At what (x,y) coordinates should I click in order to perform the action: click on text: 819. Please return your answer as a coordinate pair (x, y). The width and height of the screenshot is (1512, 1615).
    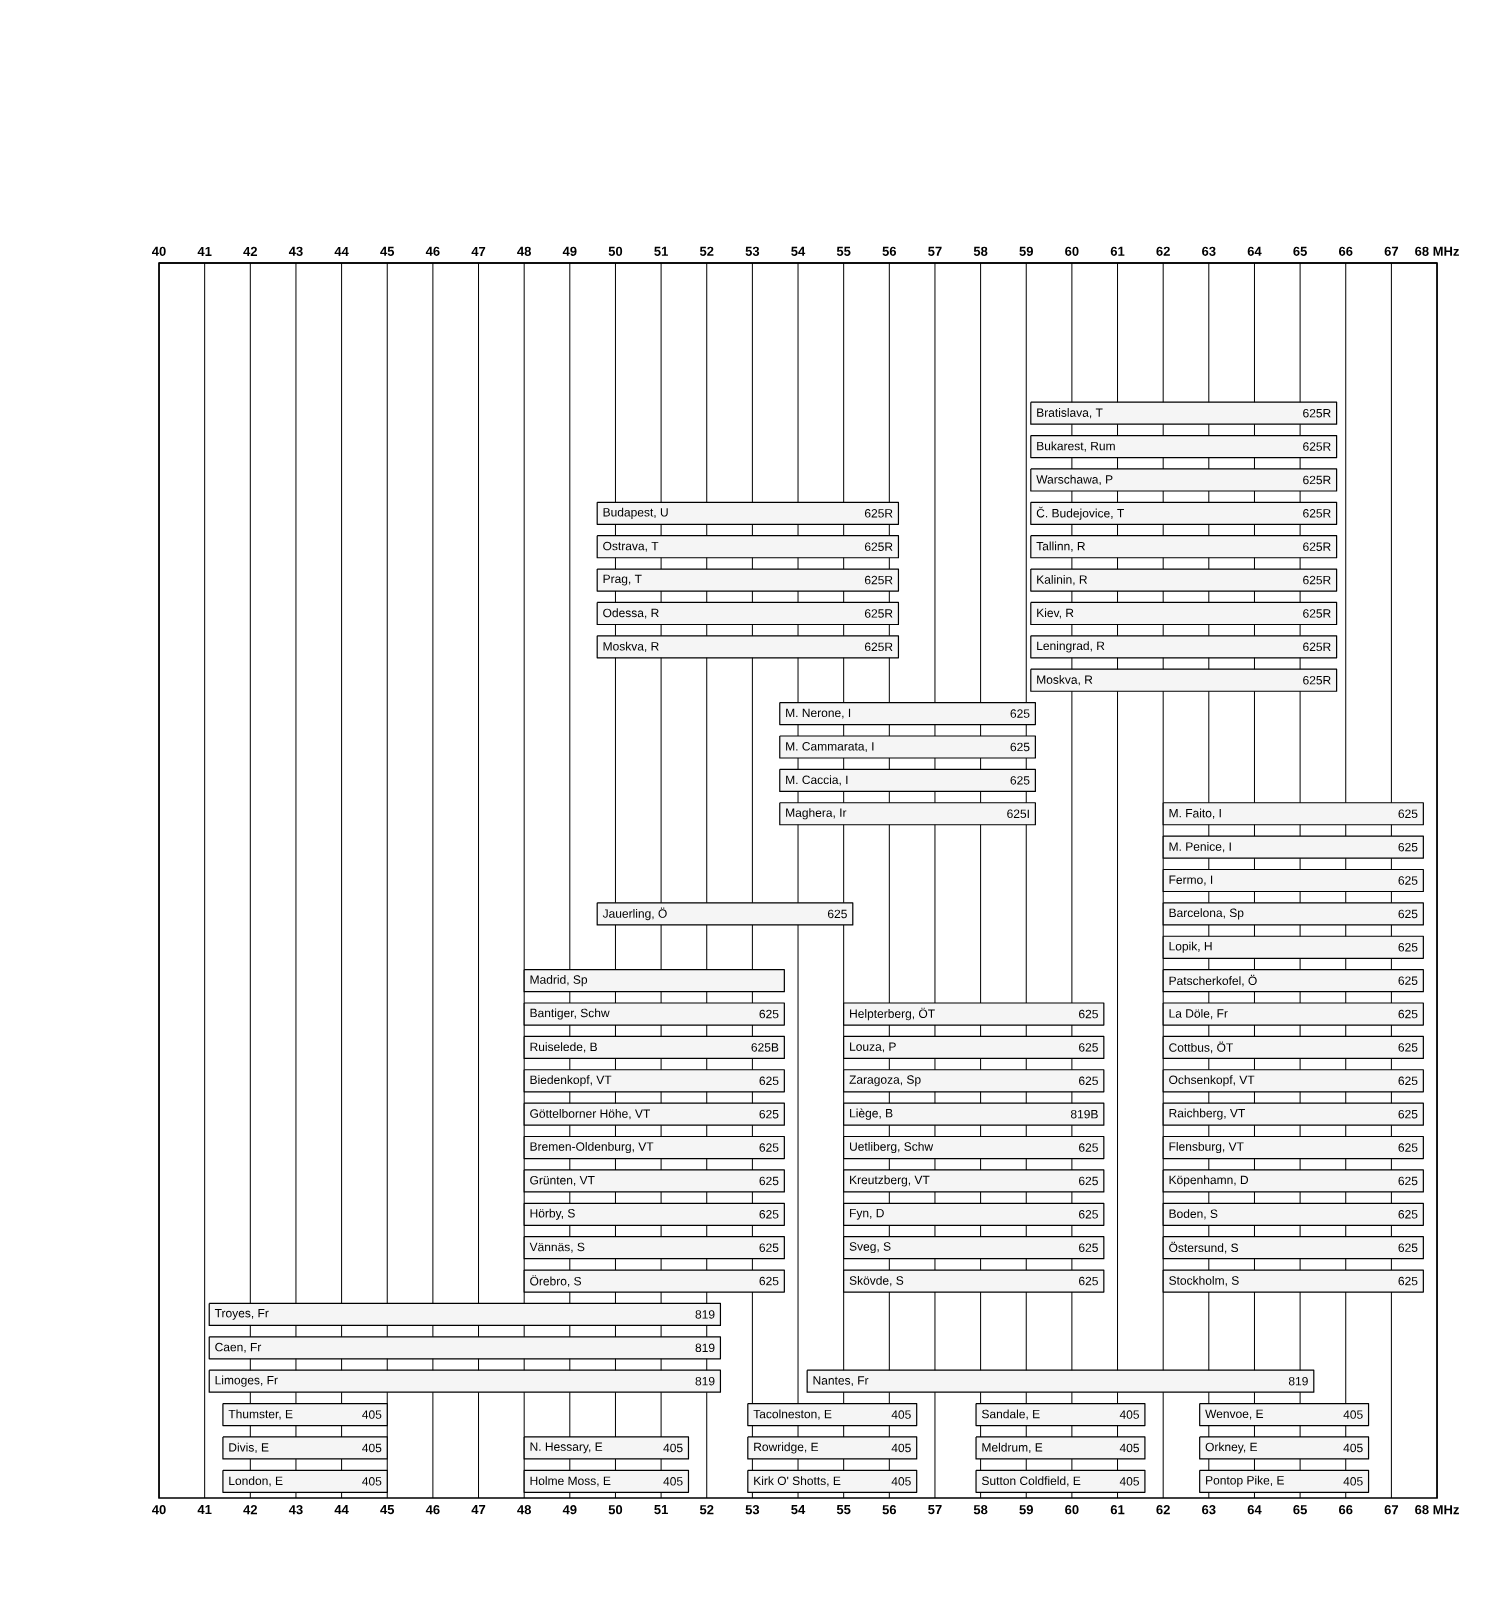
    Looking at the image, I should click on (705, 1381).